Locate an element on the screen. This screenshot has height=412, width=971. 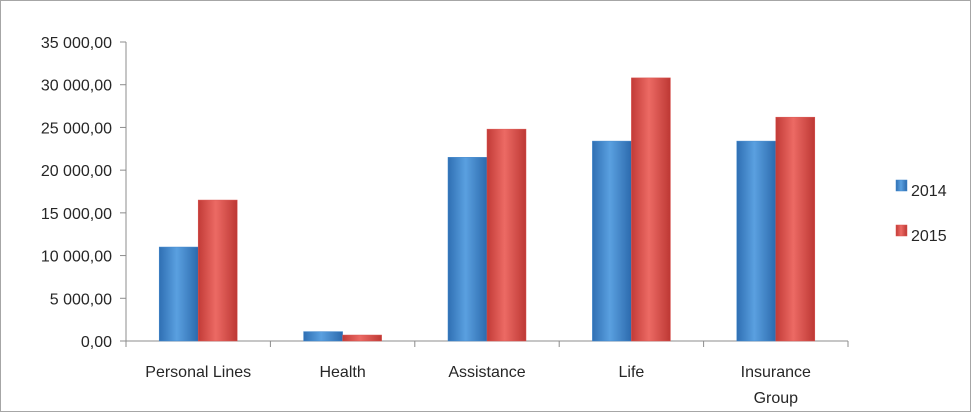
bar-2015-personal-lines is located at coordinates (217, 270).